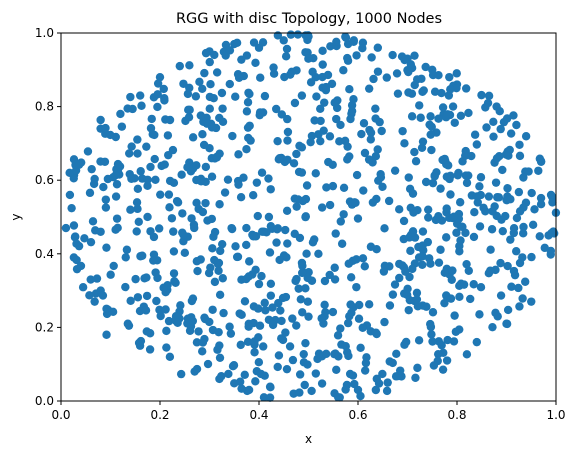 This screenshot has height=455, width=578. Describe the element at coordinates (159, 415) in the screenshot. I see `x-tick-label: 0.2` at that location.